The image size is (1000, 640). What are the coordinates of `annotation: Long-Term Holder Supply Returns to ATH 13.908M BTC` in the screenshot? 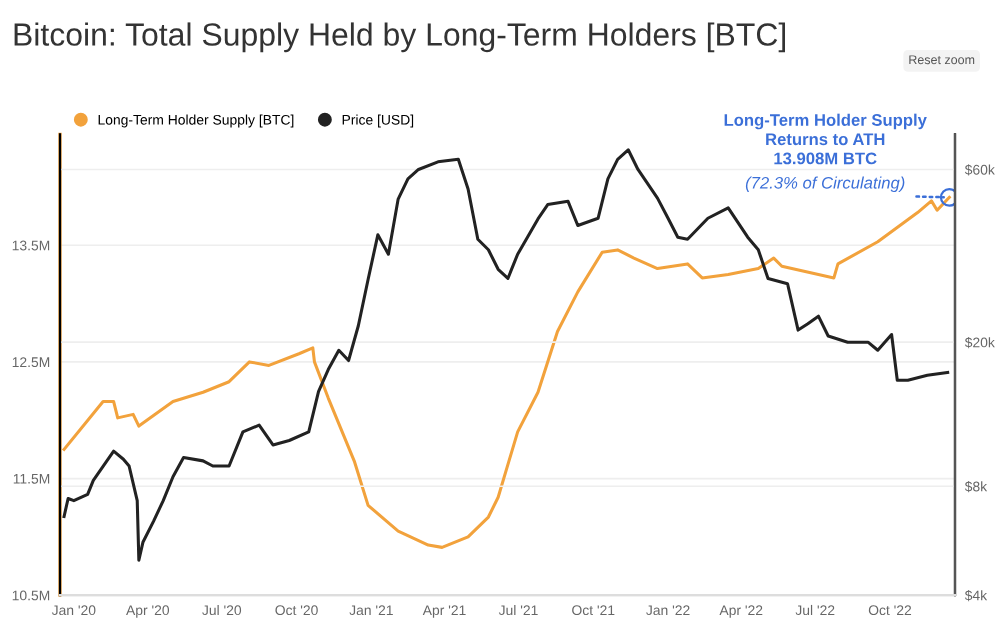 It's located at (825, 139).